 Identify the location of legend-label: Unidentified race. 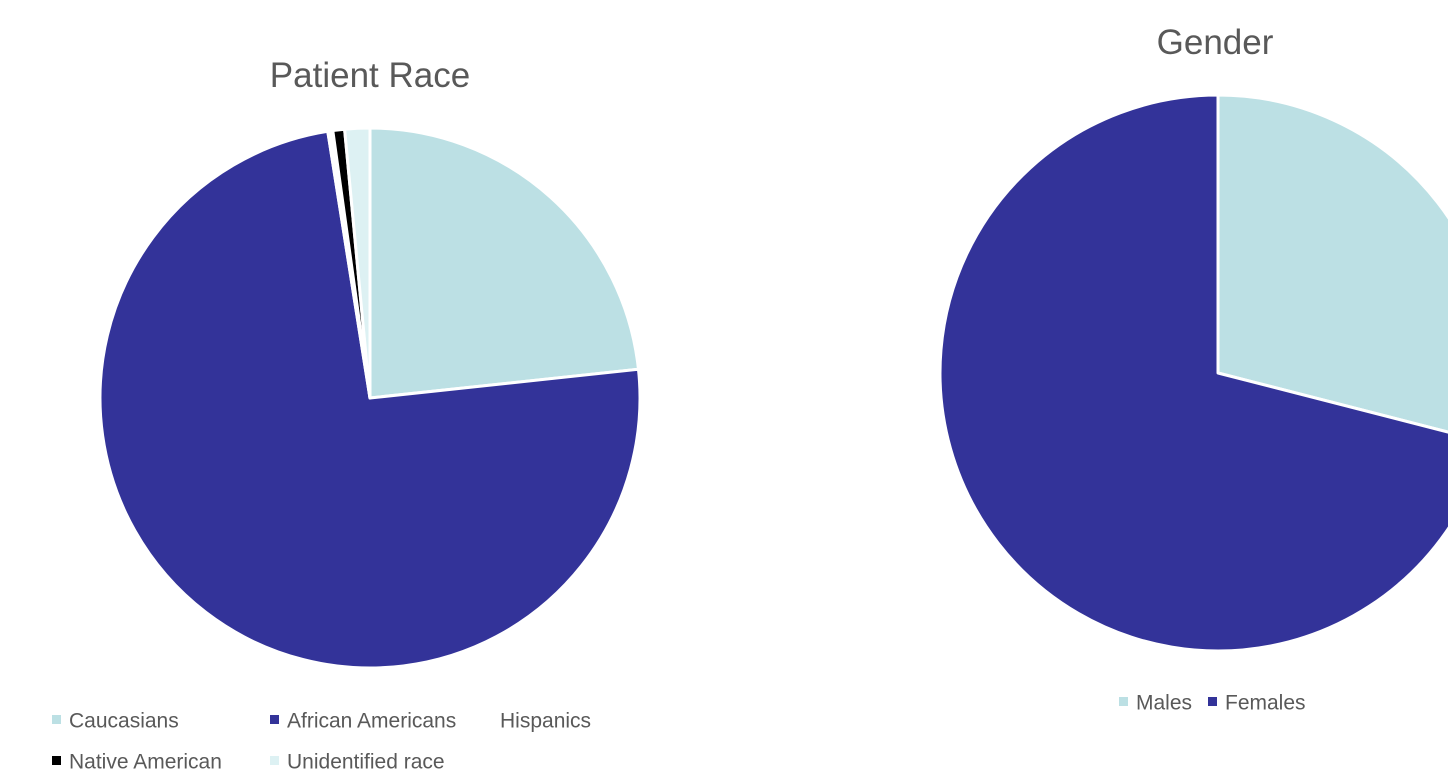
(366, 762).